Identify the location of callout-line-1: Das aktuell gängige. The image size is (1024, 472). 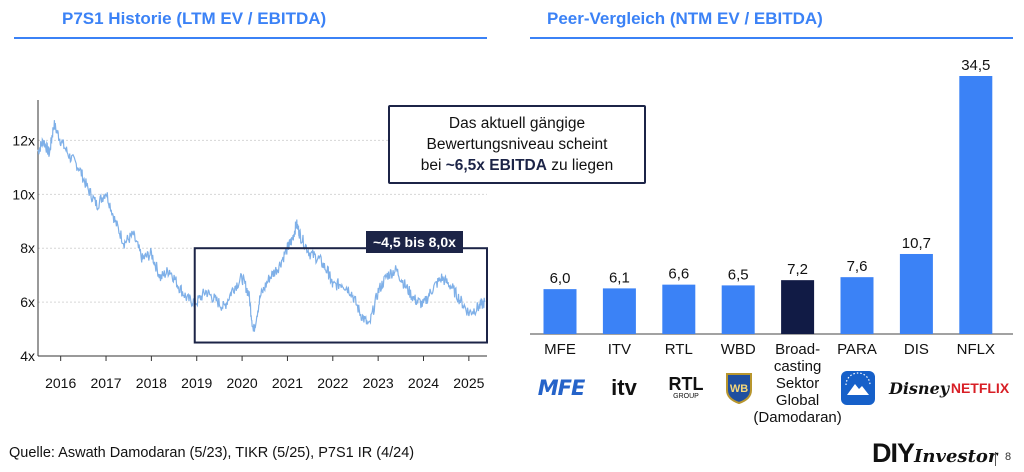
(517, 123).